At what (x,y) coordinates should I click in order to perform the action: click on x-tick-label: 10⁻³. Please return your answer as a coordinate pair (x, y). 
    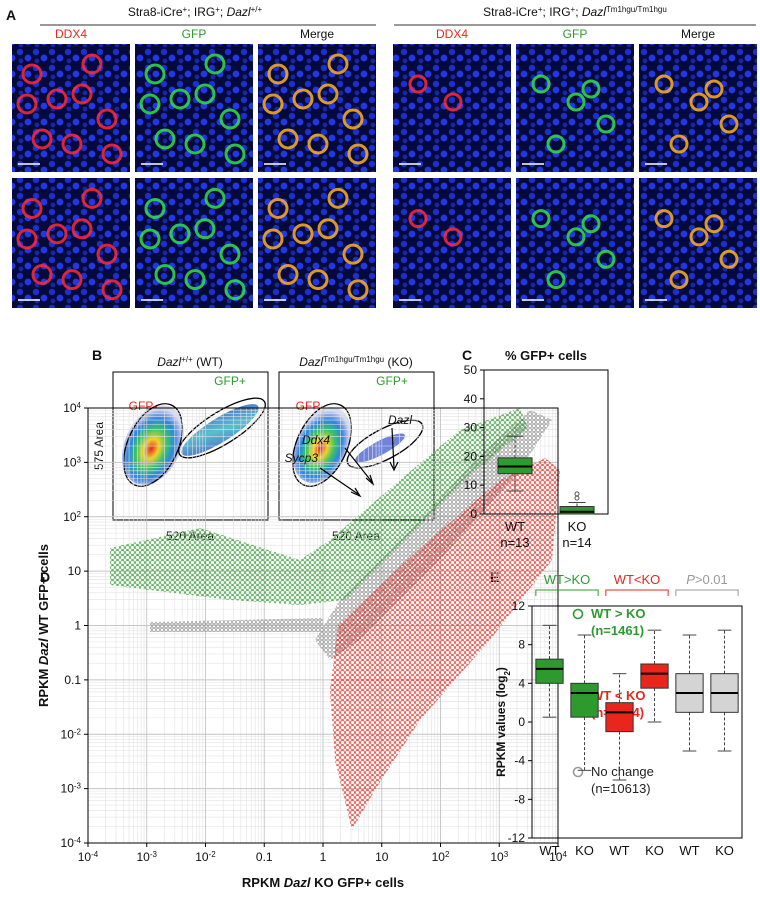
    Looking at the image, I should click on (147, 857).